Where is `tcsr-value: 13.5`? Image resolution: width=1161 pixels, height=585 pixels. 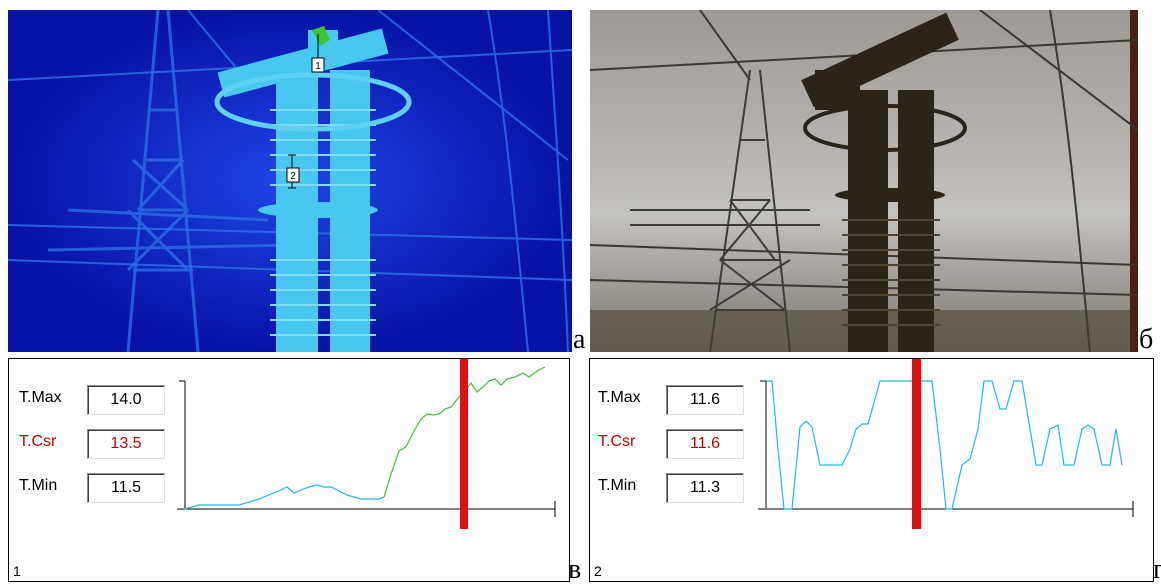
tcsr-value: 13.5 is located at coordinates (126, 444).